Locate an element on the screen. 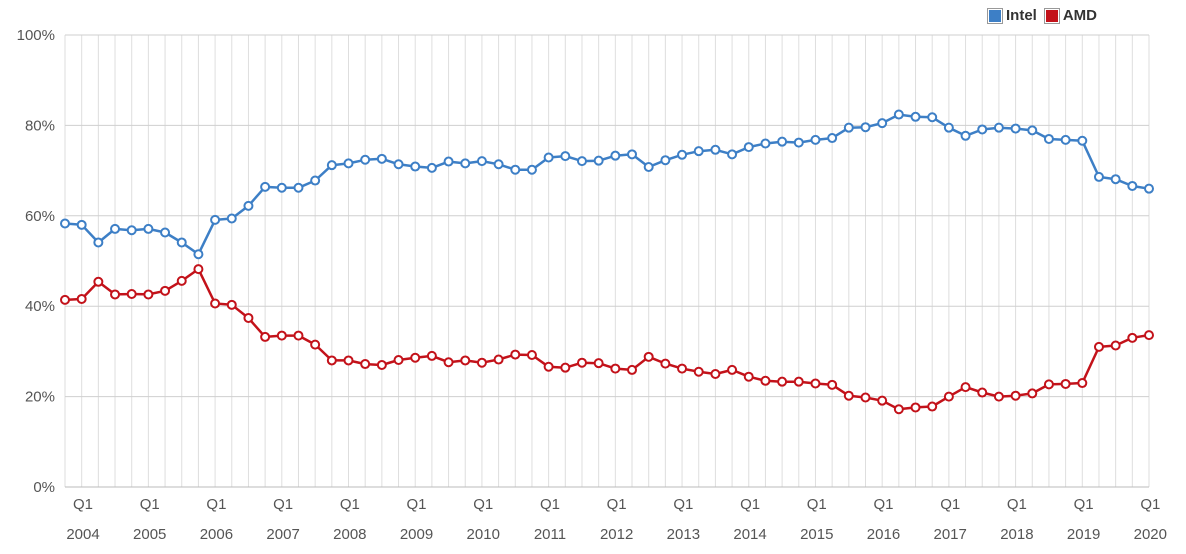  legend-item-amd: AMD is located at coordinates (1070, 15).